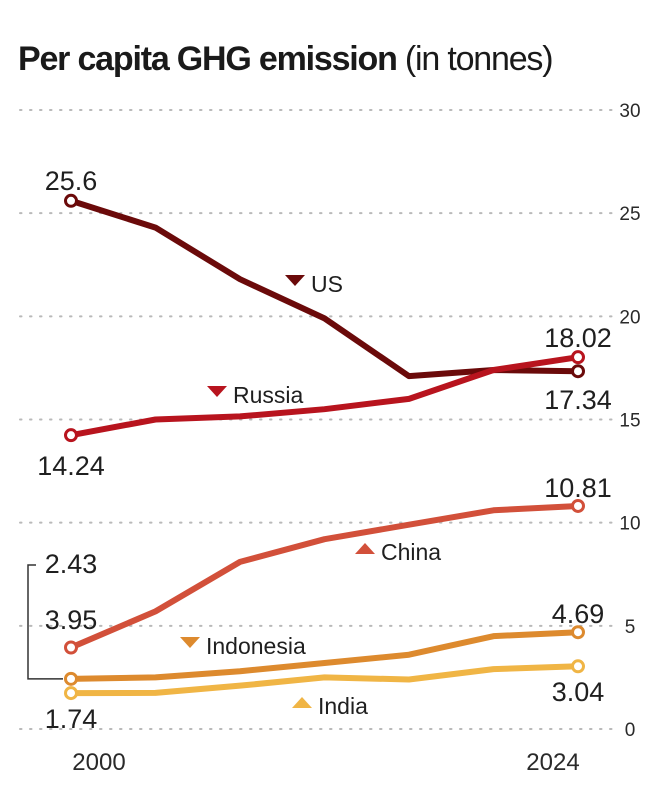 This screenshot has width=670, height=804. I want to click on y-tick-label: 10, so click(629, 524).